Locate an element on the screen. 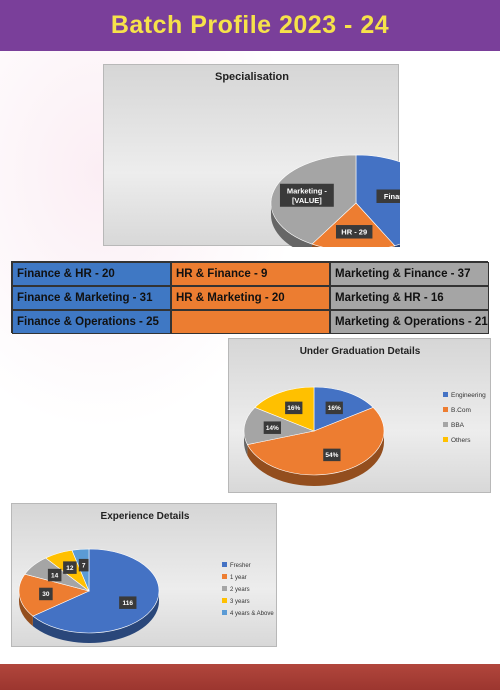 This screenshot has height=690, width=500. legend-label: Others is located at coordinates (461, 440).